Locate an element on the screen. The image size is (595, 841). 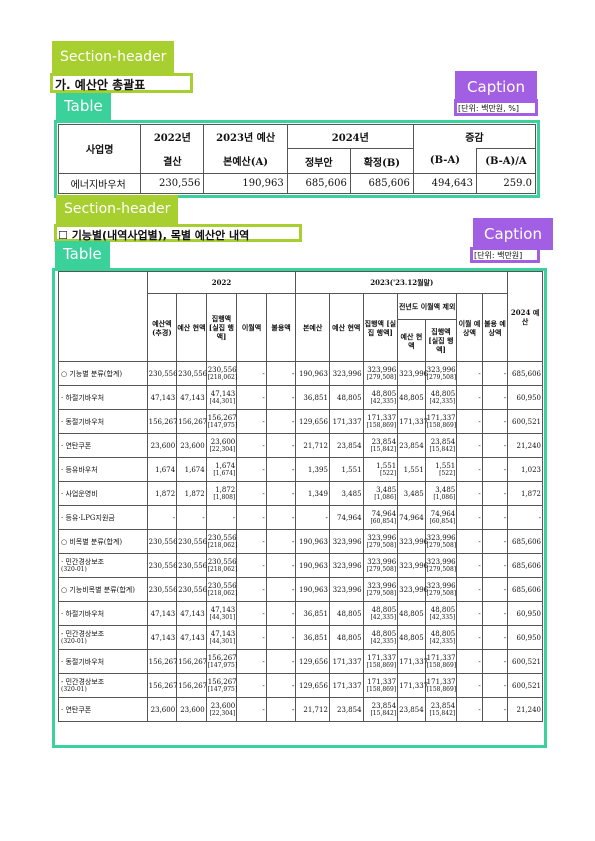
cell-actual-exec: [1,808] is located at coordinates (224, 497).